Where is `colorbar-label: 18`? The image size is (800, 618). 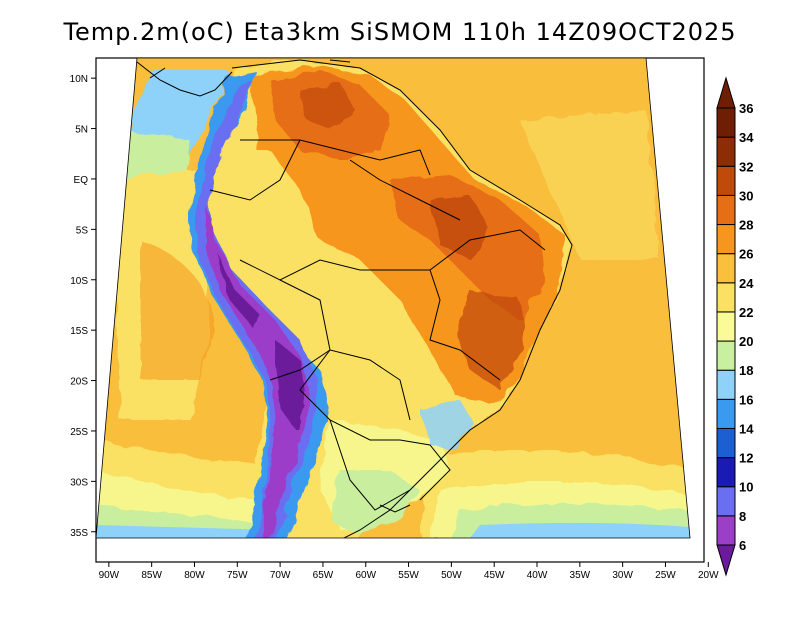
colorbar-label: 18 is located at coordinates (746, 370).